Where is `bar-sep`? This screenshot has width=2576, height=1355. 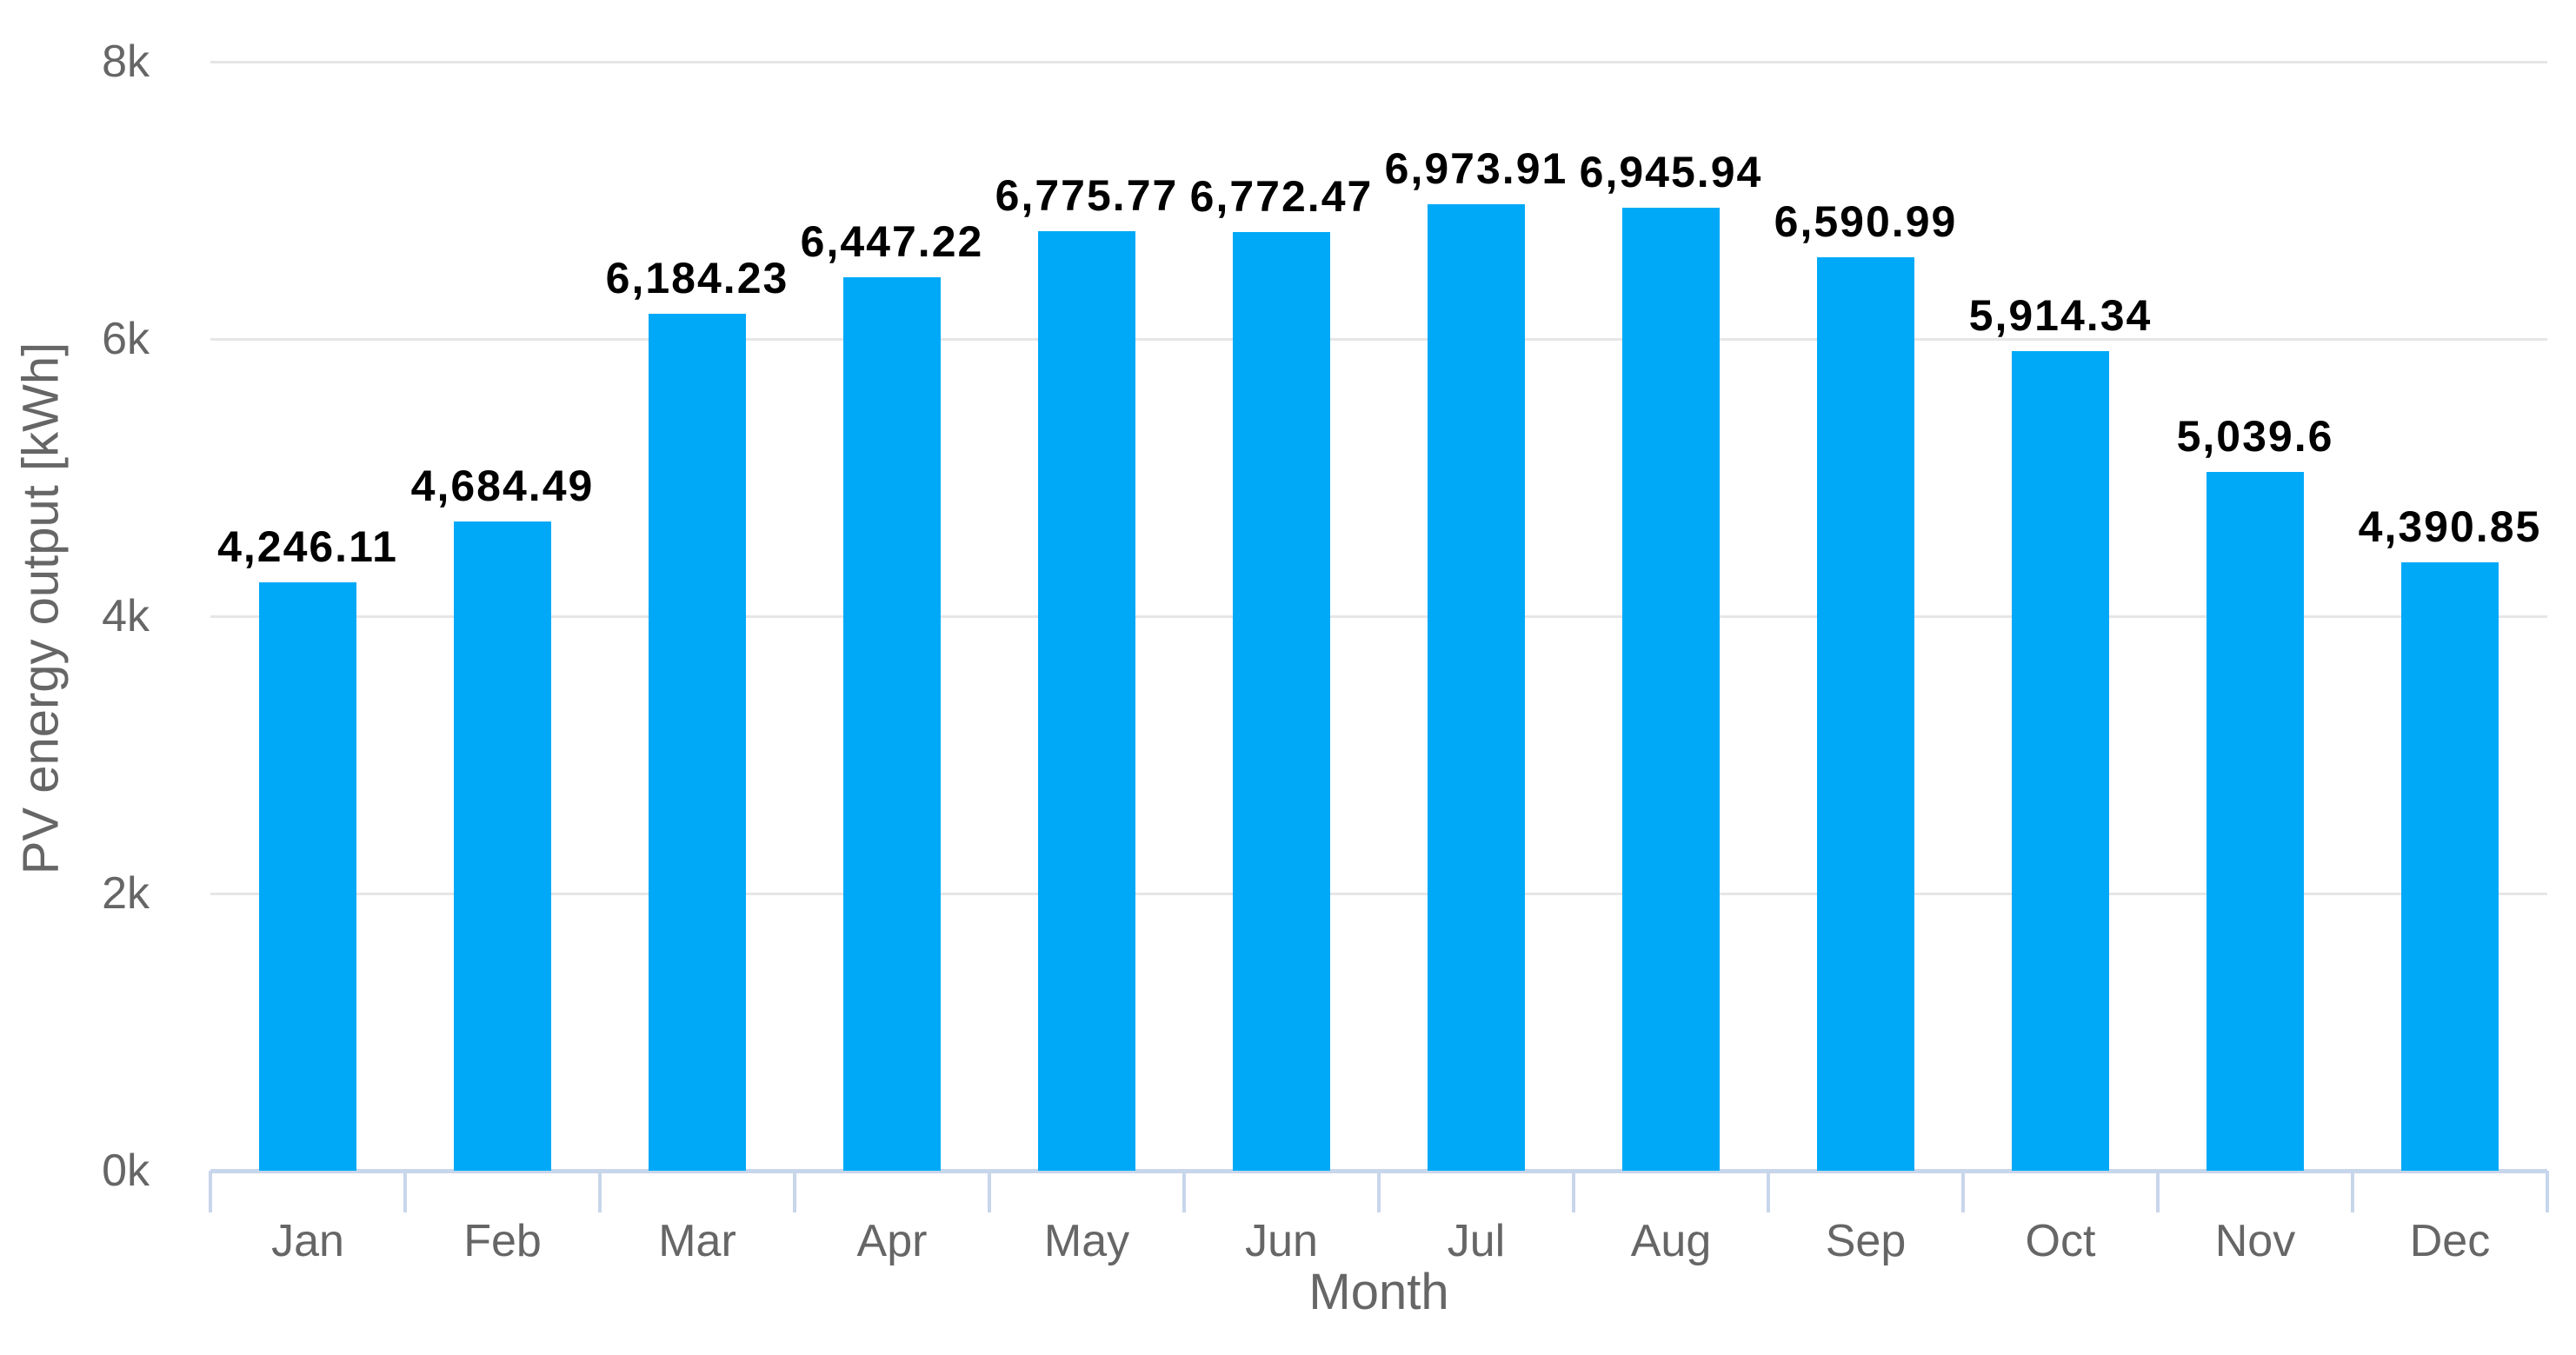 bar-sep is located at coordinates (1865, 714).